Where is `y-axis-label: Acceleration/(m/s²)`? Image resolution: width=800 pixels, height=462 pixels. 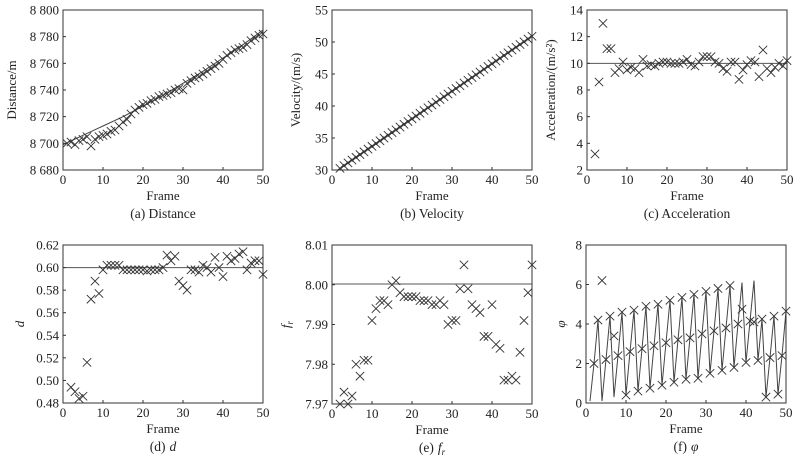
y-axis-label: Acceleration/(m/s²) is located at coordinates (550, 89).